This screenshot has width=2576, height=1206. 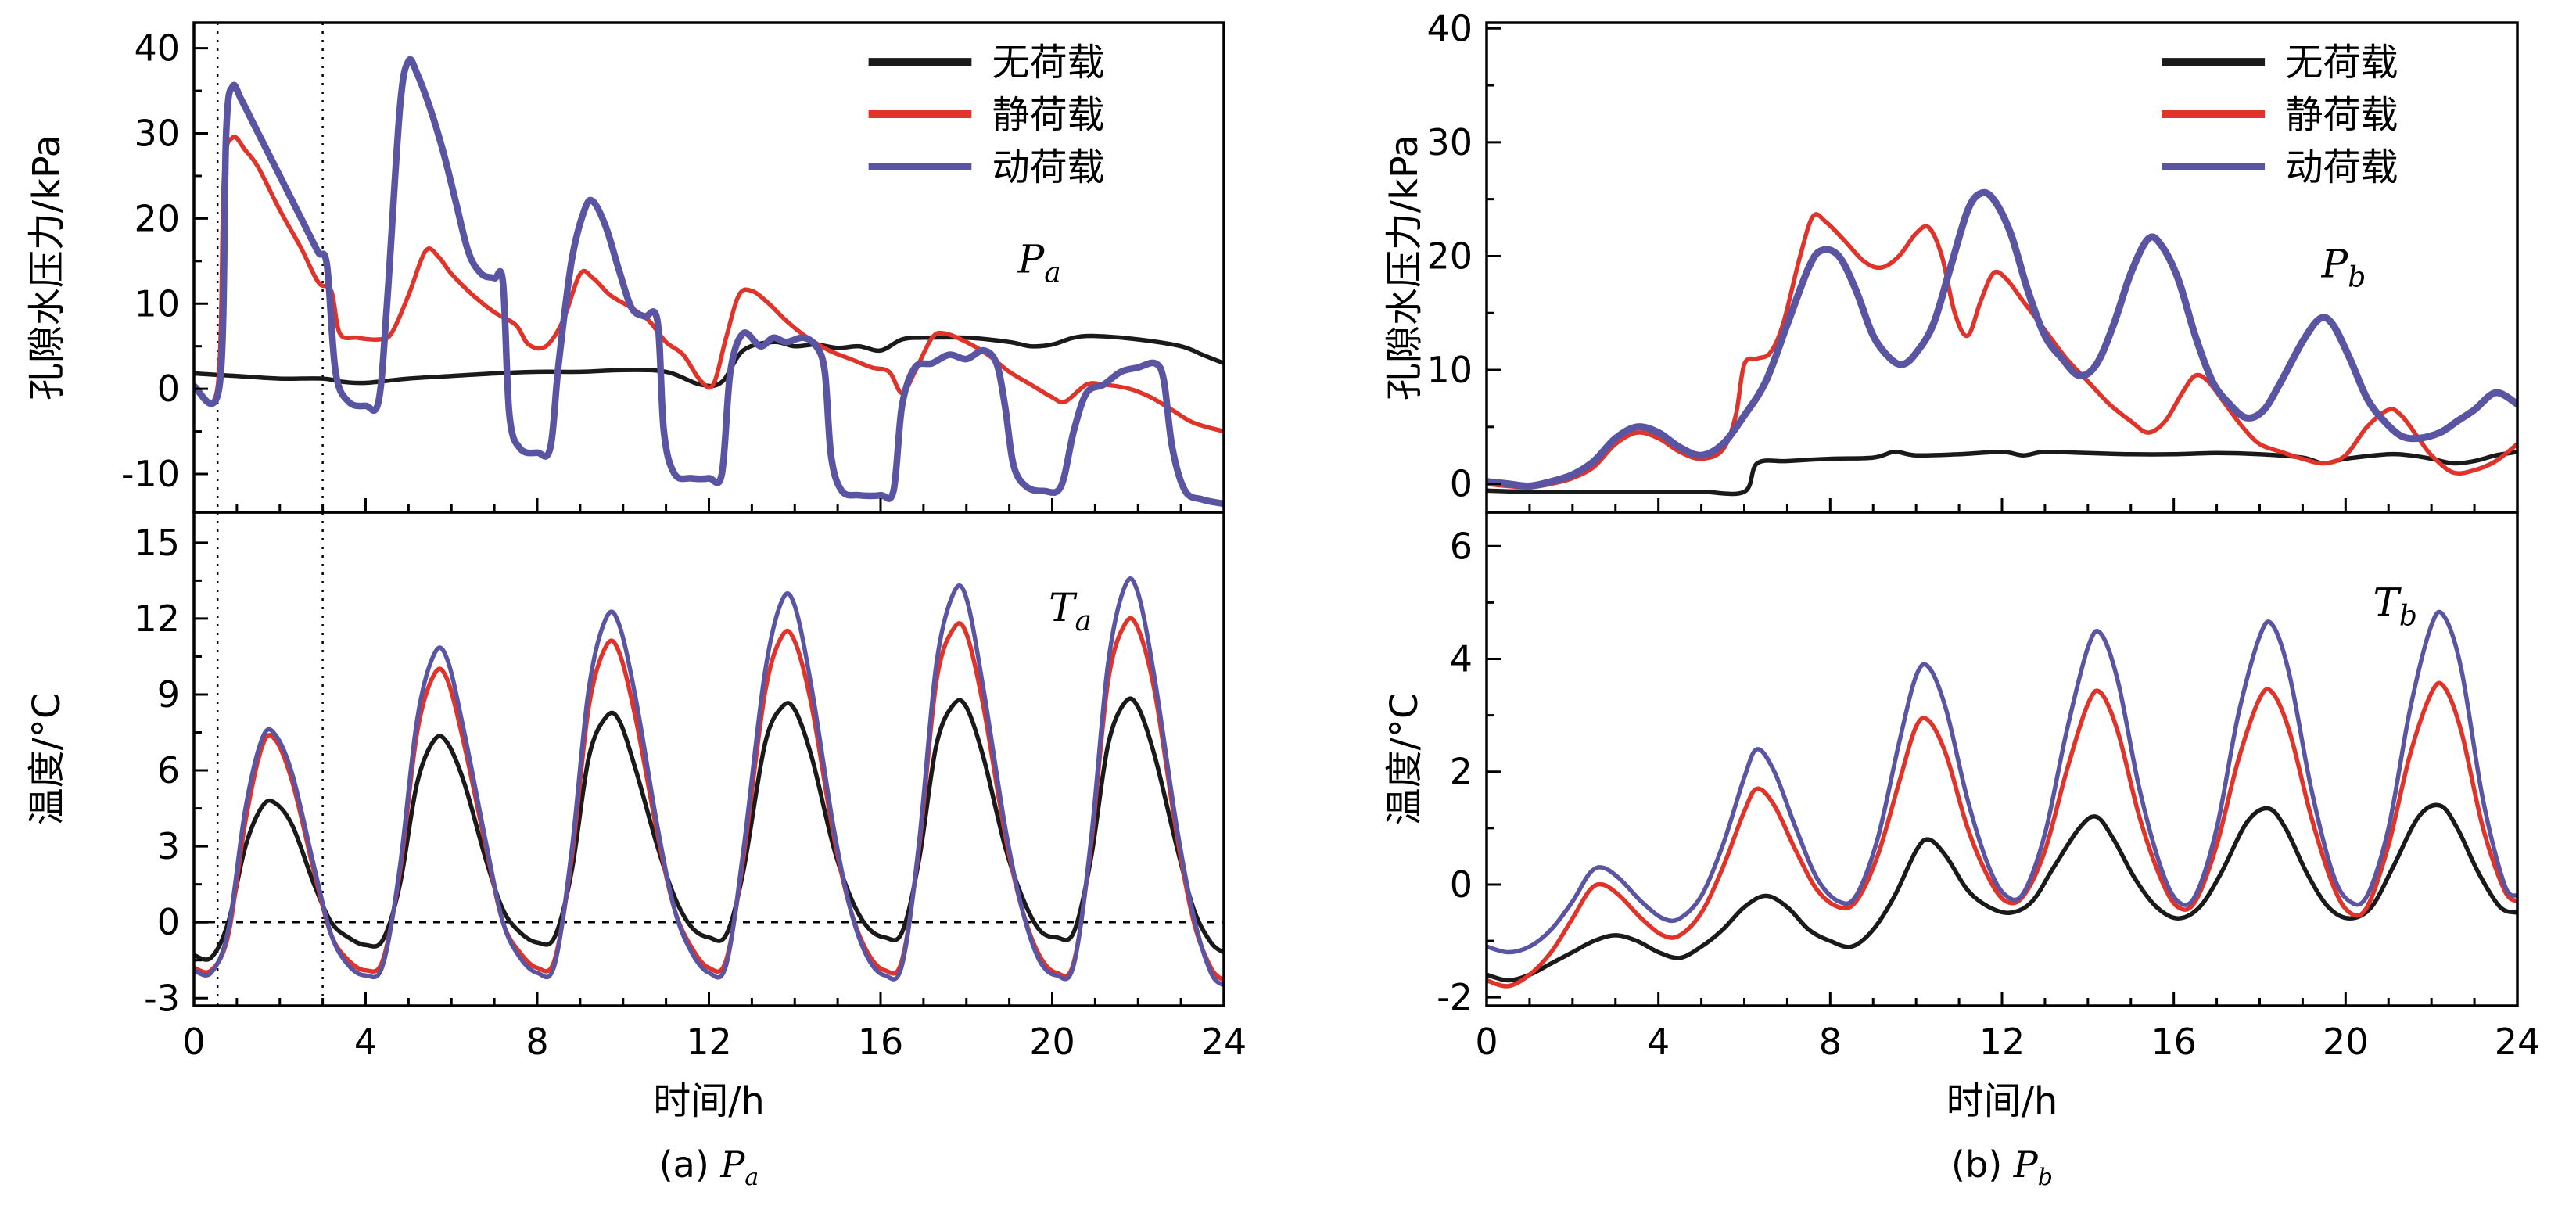 I want to click on caption-b-symbol: P, so click(x=2026, y=1164).